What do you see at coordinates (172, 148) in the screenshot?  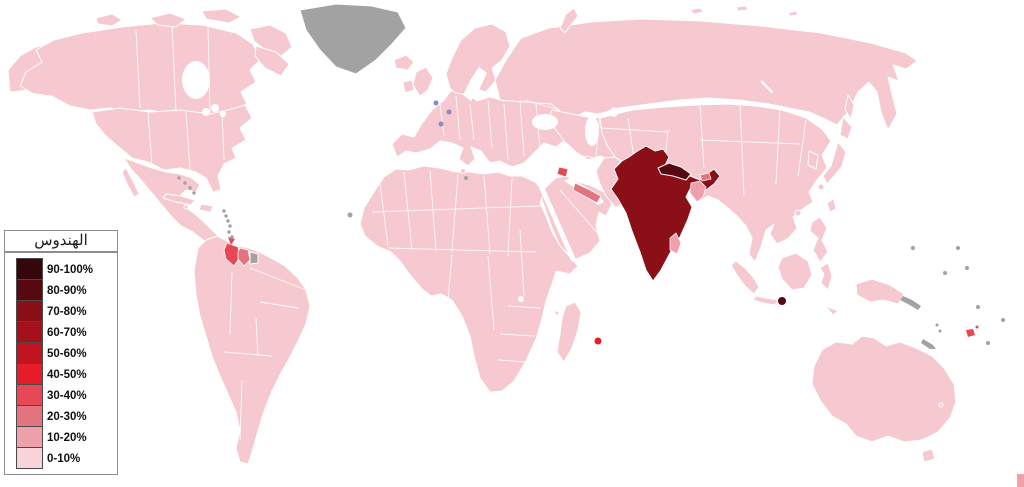 I see `landmass-usa` at bounding box center [172, 148].